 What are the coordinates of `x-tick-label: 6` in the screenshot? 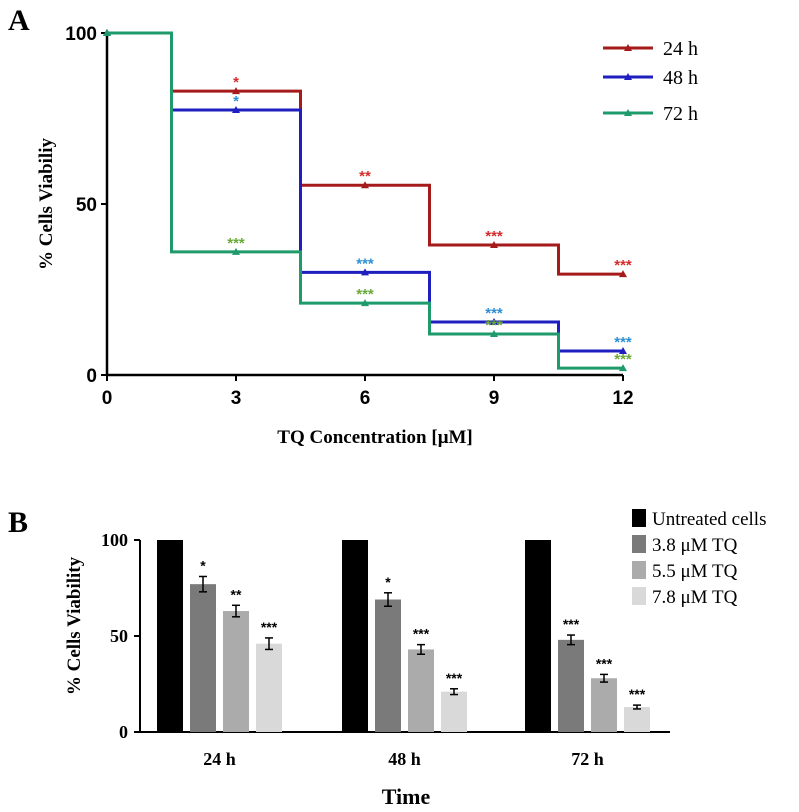 It's located at (365, 398).